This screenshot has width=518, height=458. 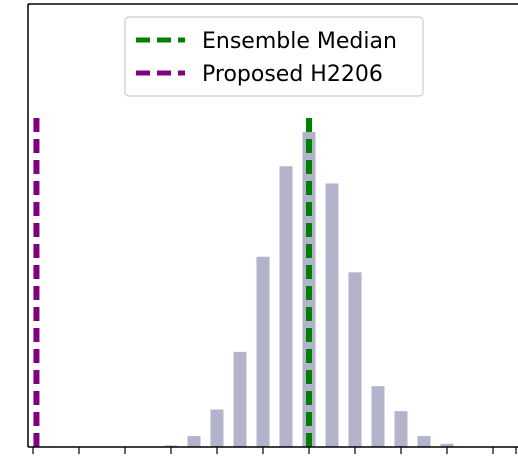 I want to click on legend-frame, so click(x=274, y=56).